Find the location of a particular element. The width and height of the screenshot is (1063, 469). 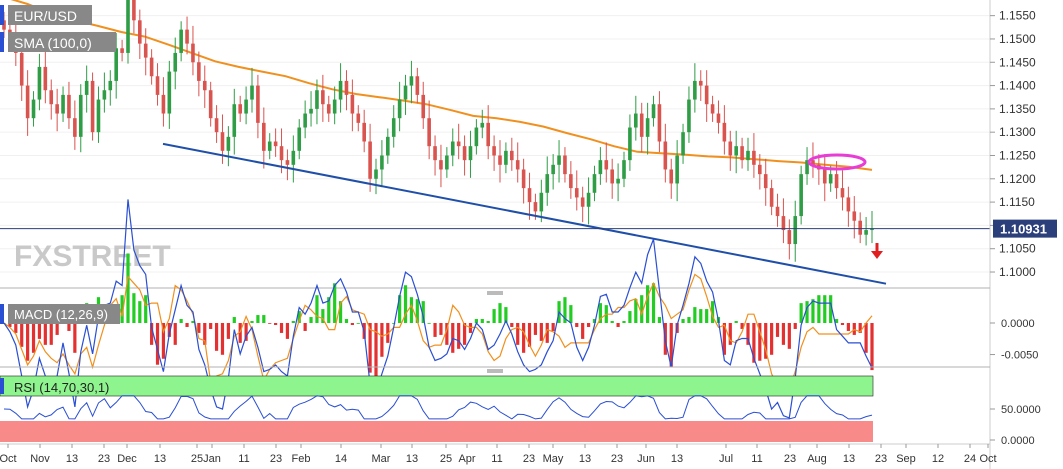

x-tick-label: May is located at coordinates (553, 459).